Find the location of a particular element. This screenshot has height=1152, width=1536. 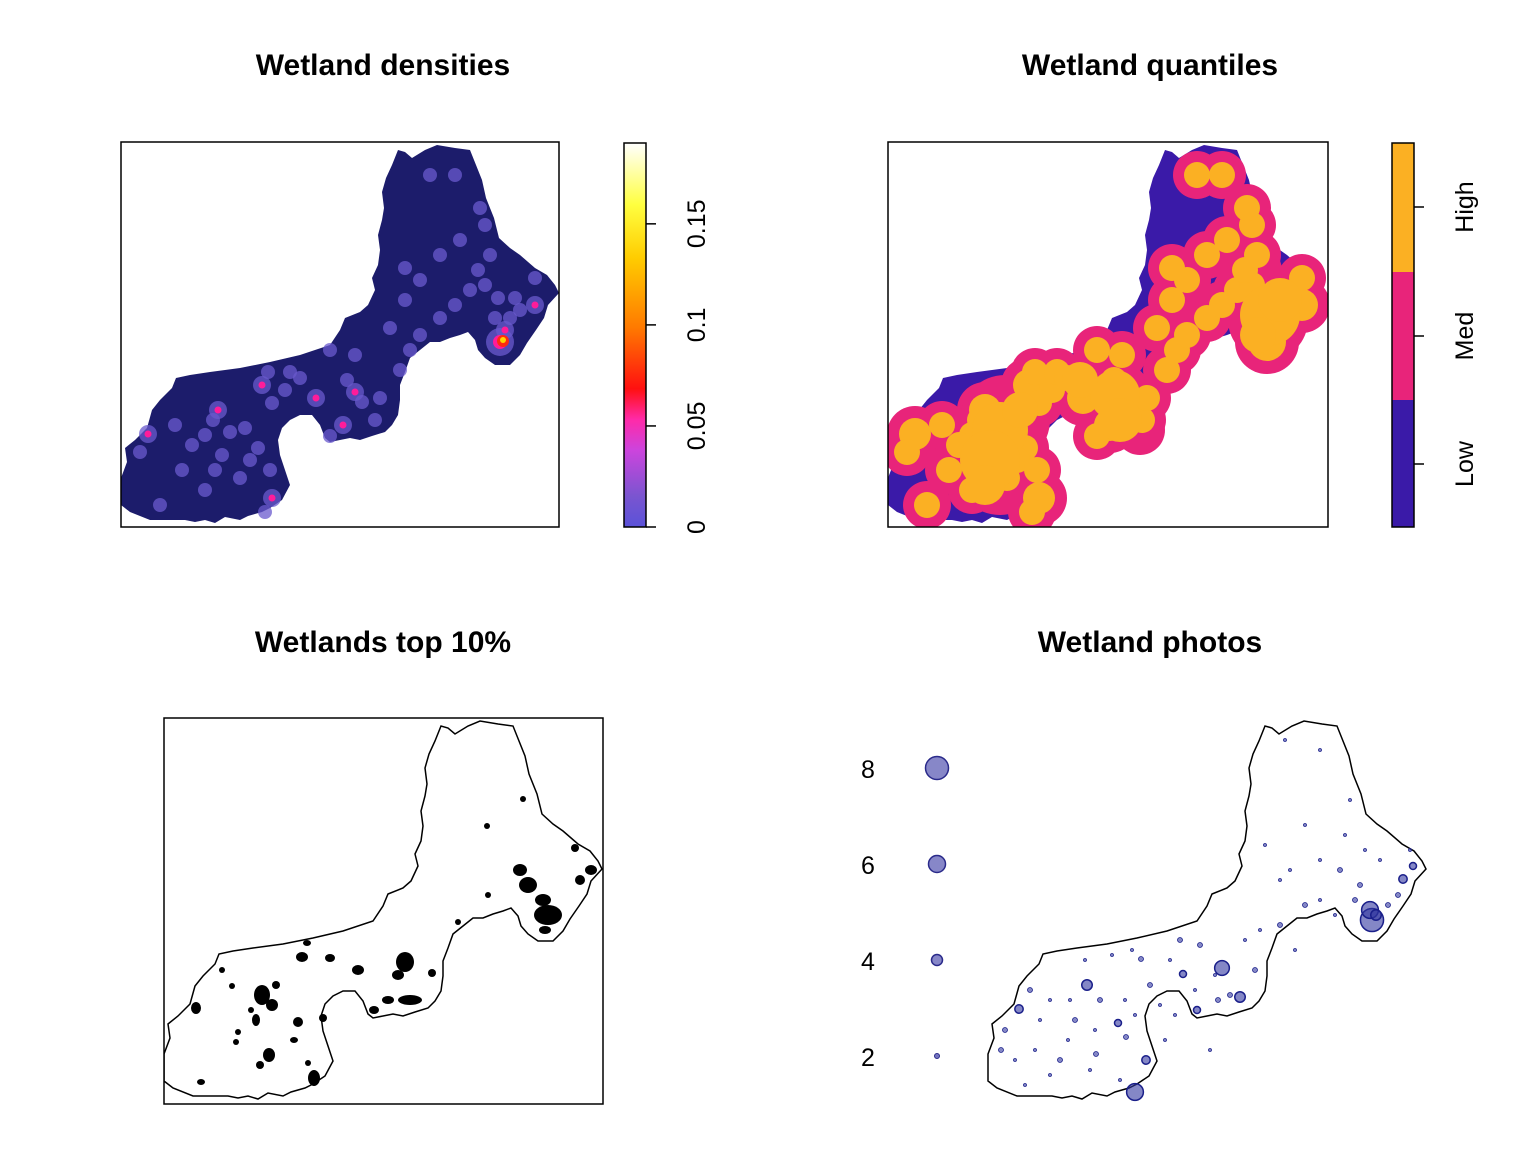

top10-map is located at coordinates (383, 910).